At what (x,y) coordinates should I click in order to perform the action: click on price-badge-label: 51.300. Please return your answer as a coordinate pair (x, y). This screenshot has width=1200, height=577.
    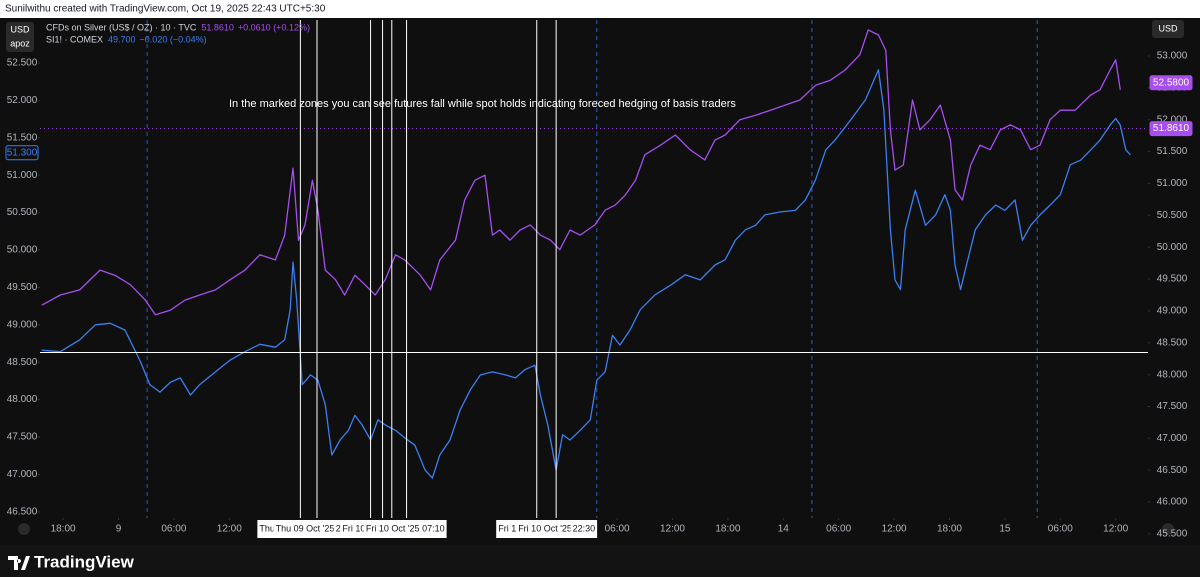
    Looking at the image, I should click on (22, 152).